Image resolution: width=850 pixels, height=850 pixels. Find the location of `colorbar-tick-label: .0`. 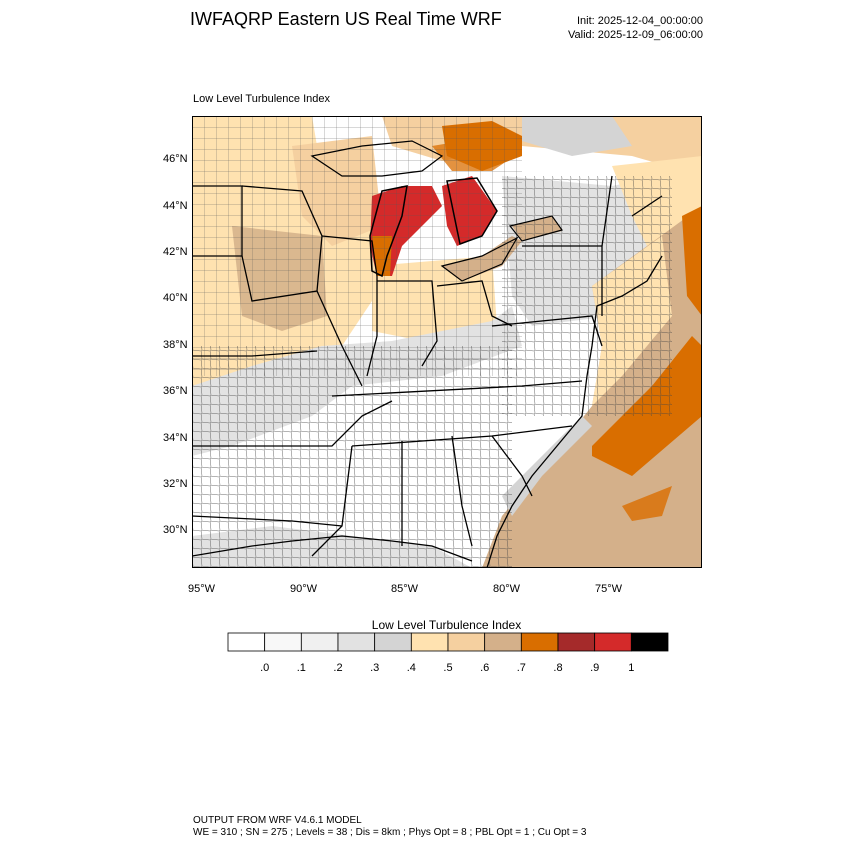

colorbar-tick-label: .0 is located at coordinates (265, 668).